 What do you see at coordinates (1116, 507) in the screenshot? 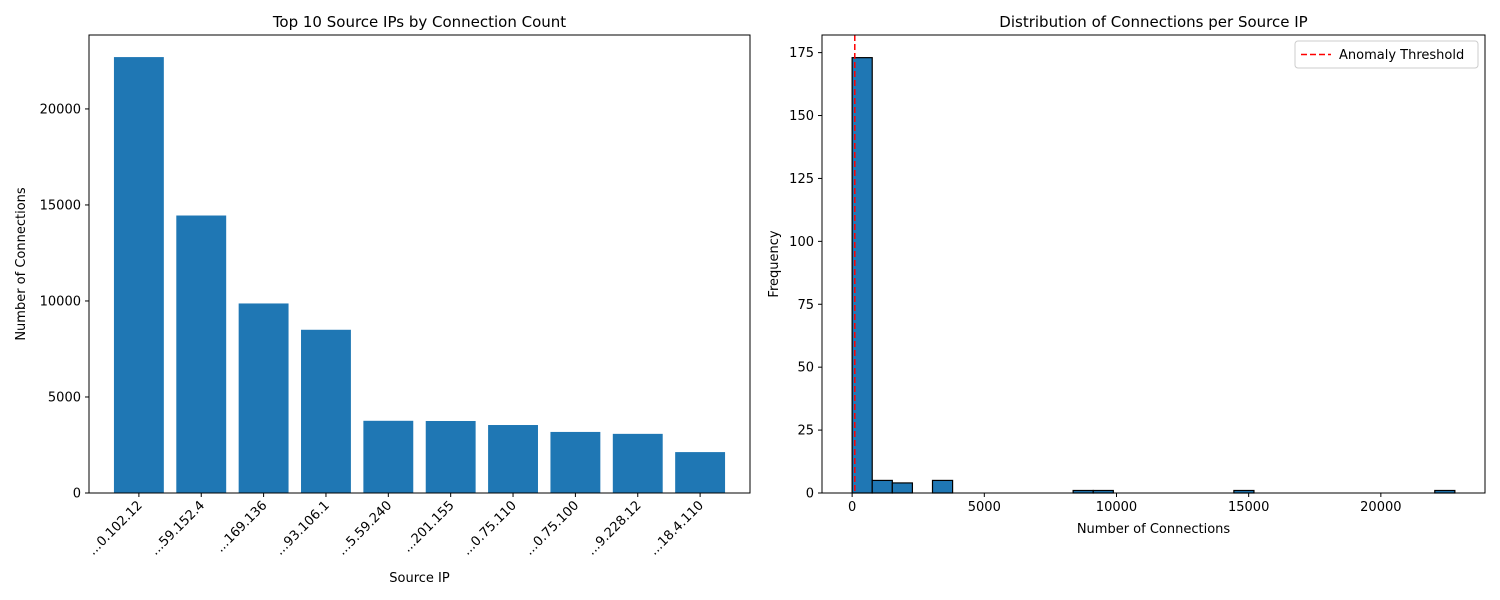
I see `x-tick-label: 10000` at bounding box center [1116, 507].